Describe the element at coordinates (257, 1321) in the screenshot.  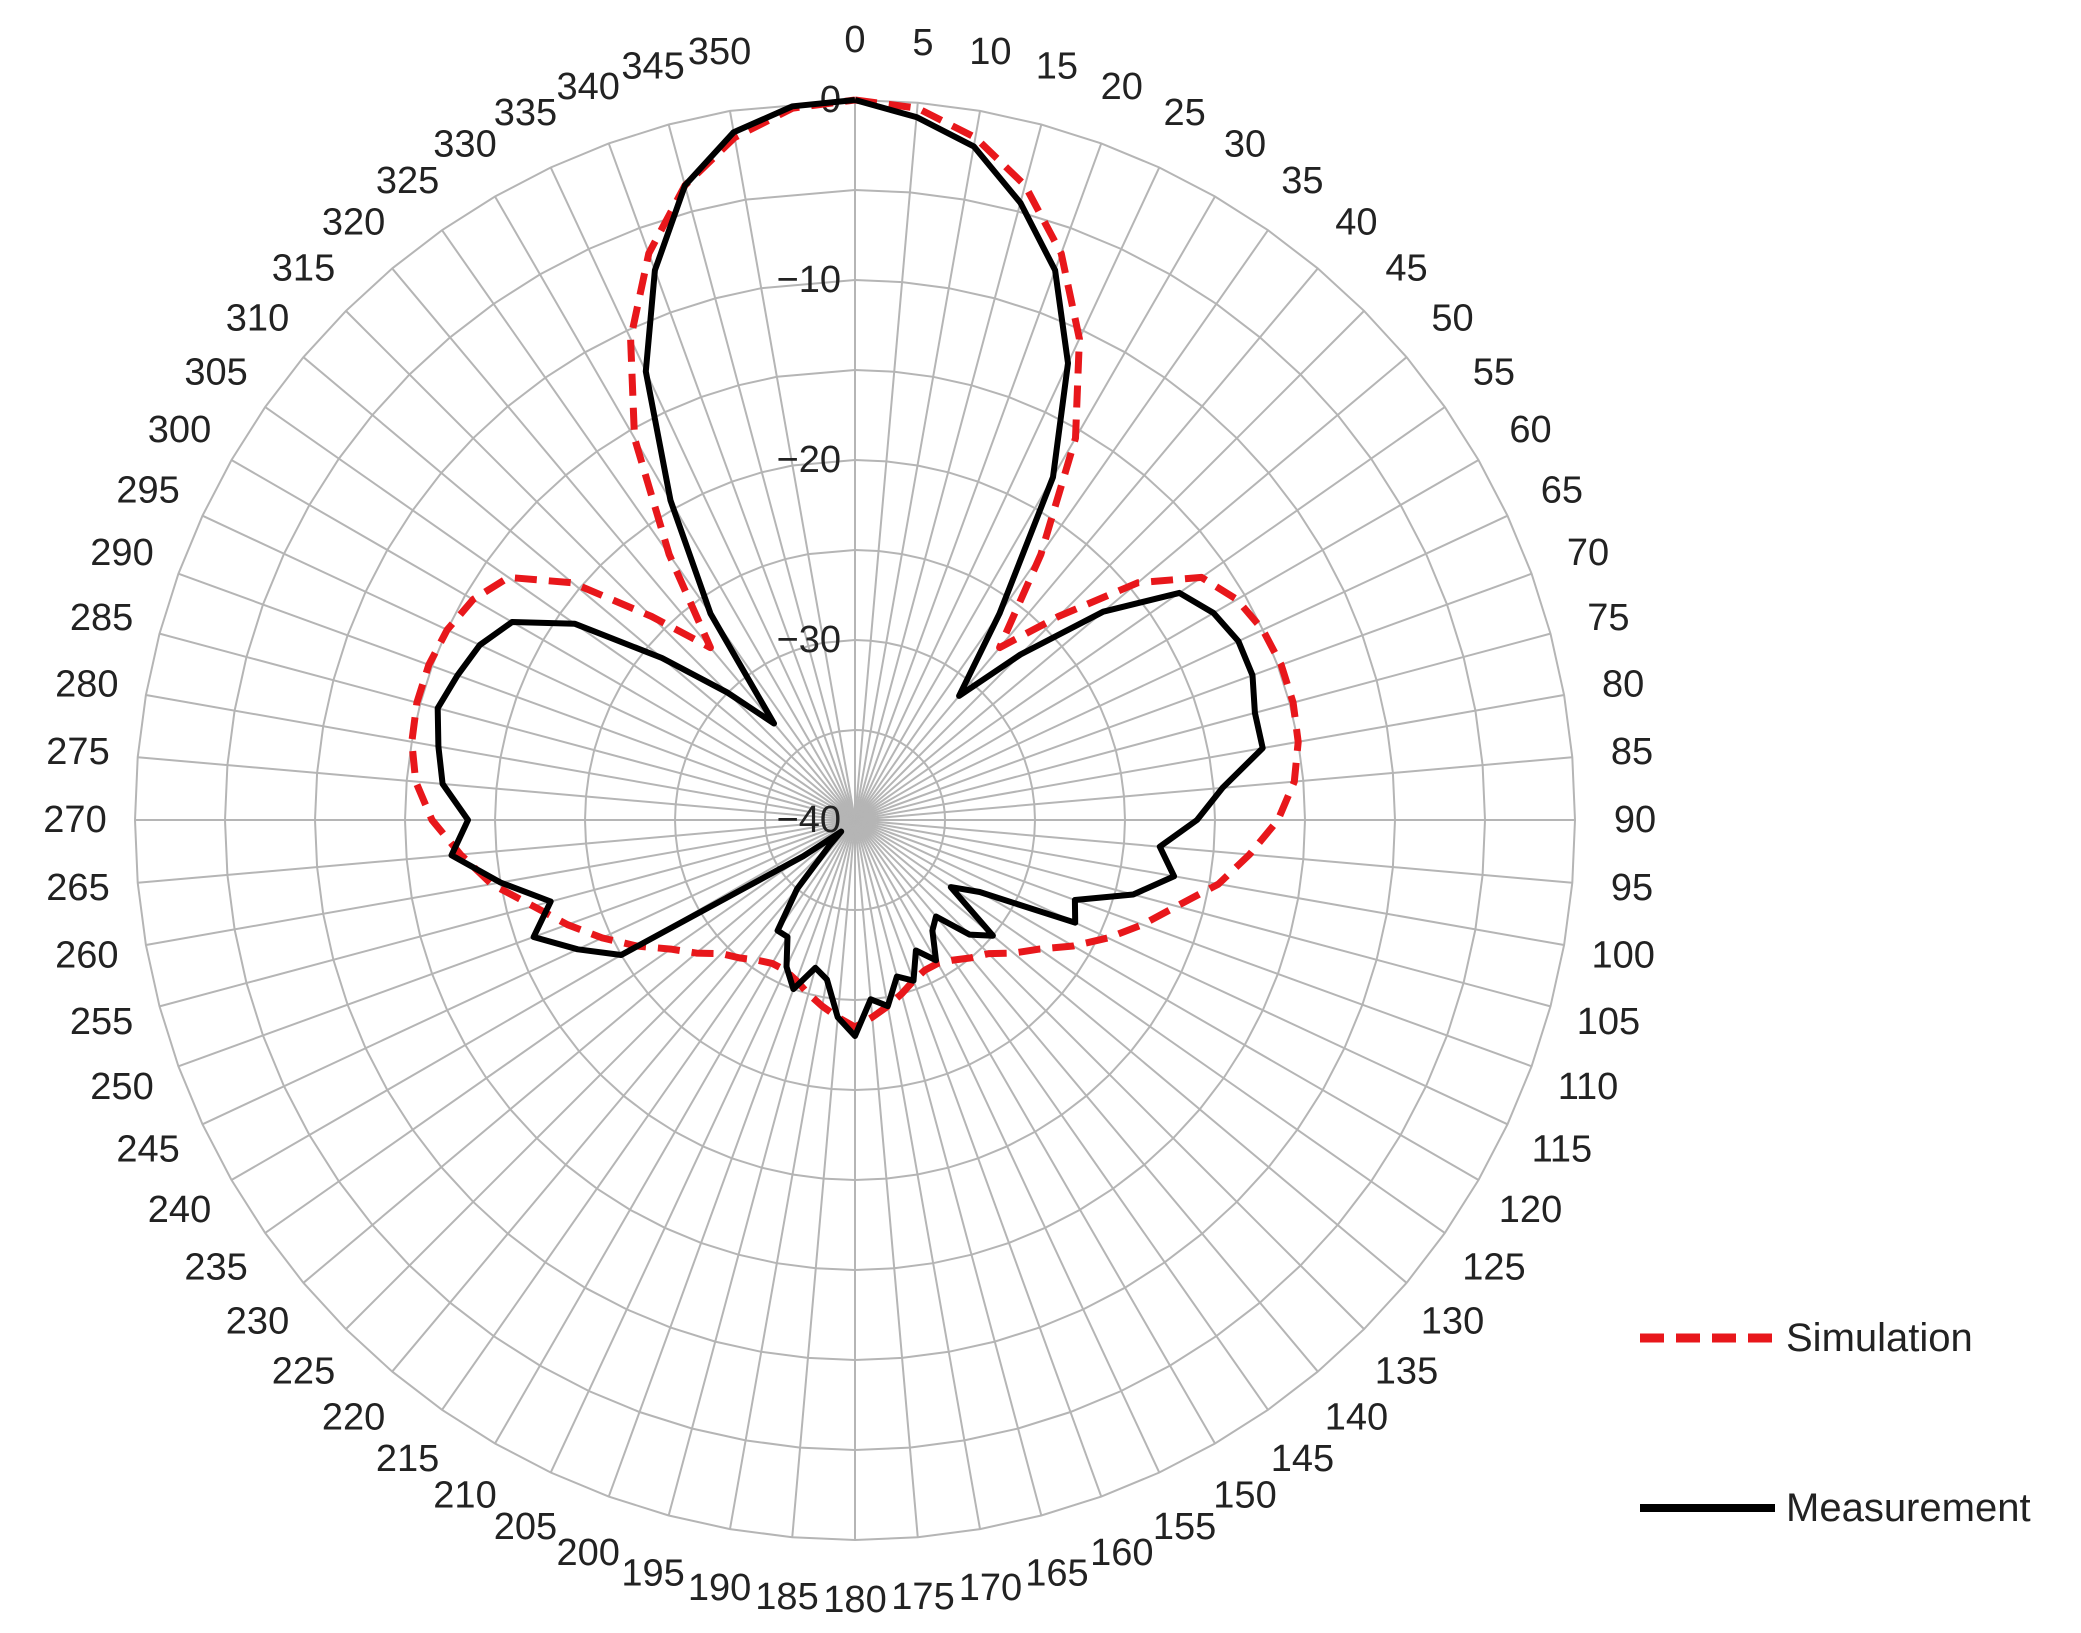
I see `angle-label-230: 230` at that location.